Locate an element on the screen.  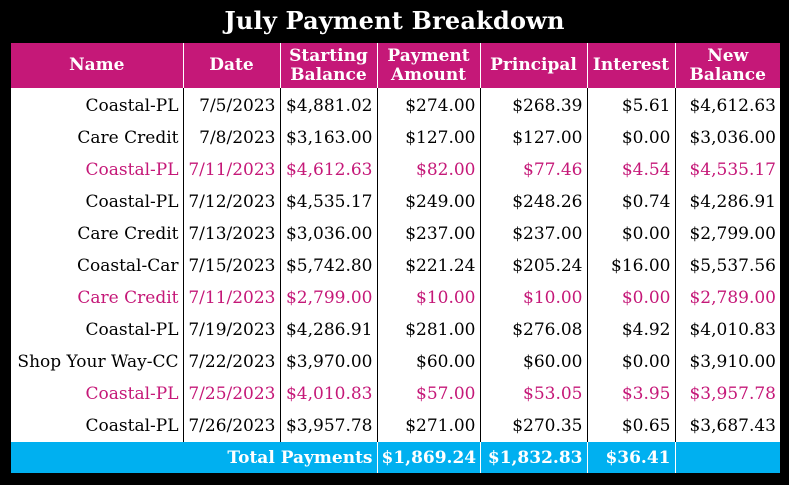
cell-principal: $270.35 is located at coordinates (533, 426).